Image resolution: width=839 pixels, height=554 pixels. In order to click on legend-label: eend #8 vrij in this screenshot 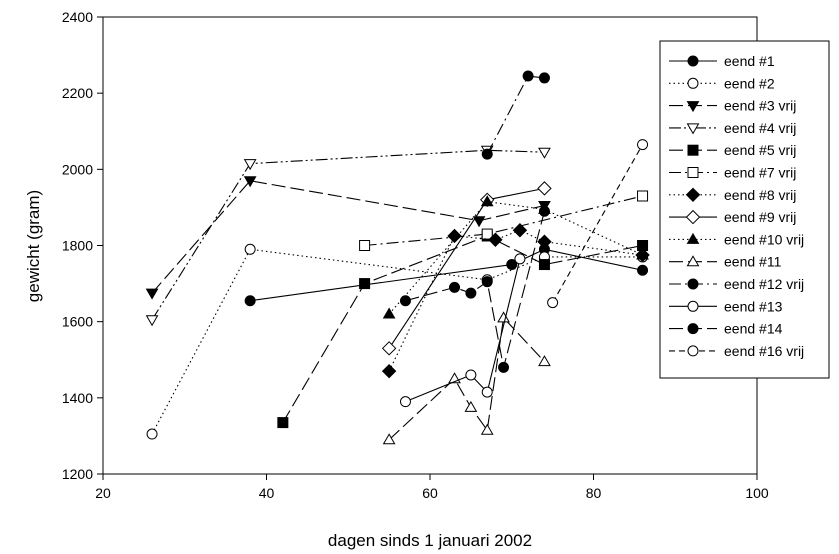, I will do `click(760, 195)`.